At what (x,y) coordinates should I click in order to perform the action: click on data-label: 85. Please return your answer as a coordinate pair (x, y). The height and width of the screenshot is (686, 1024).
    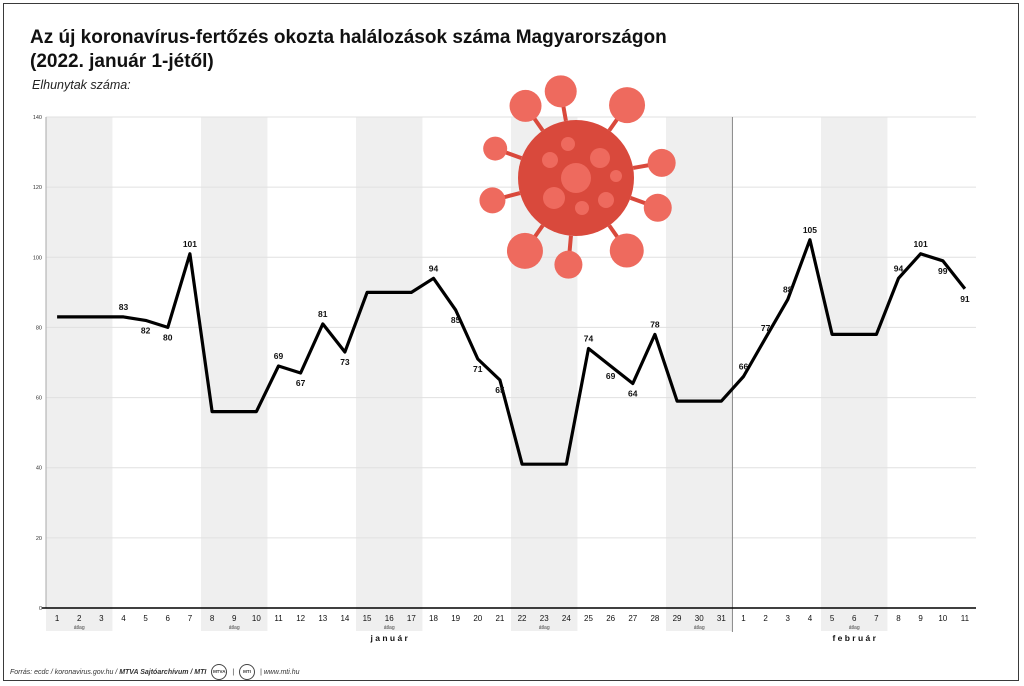
    Looking at the image, I should click on (456, 320).